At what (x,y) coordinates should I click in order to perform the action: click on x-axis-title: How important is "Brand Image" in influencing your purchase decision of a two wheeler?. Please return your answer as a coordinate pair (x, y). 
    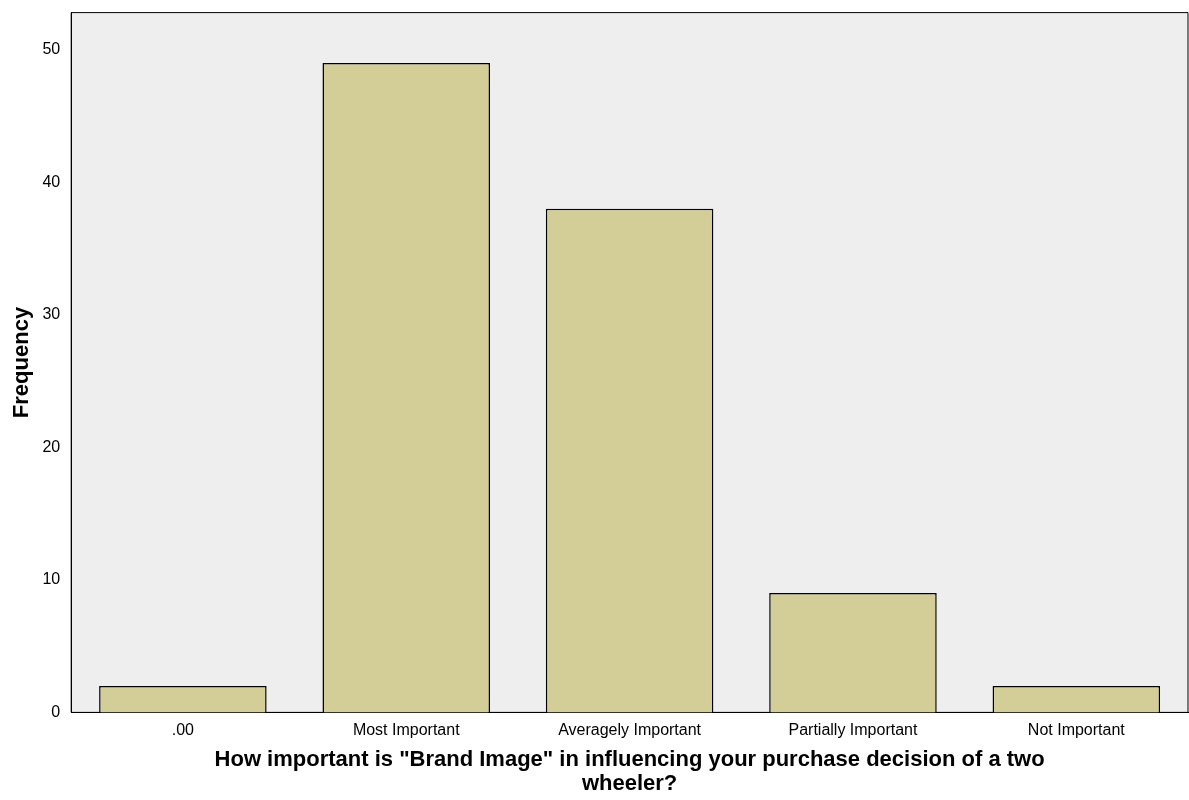
    Looking at the image, I should click on (629, 770).